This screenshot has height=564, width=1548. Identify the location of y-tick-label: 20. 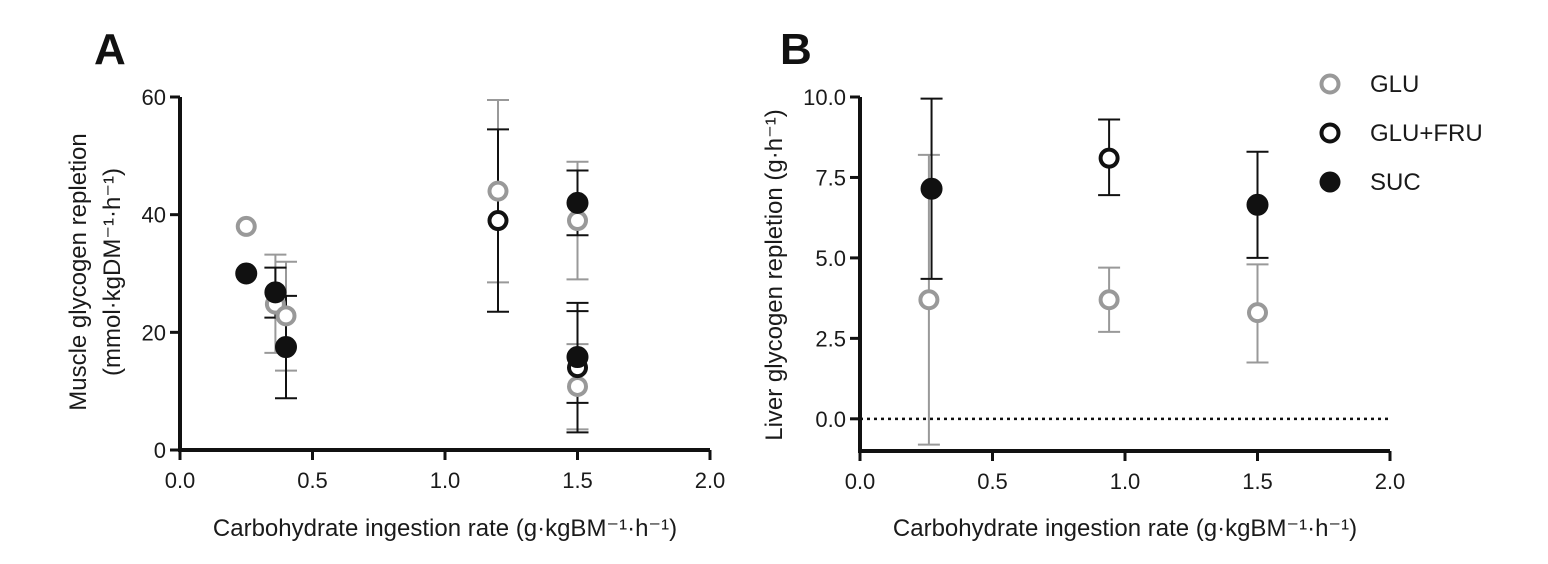
(154, 332).